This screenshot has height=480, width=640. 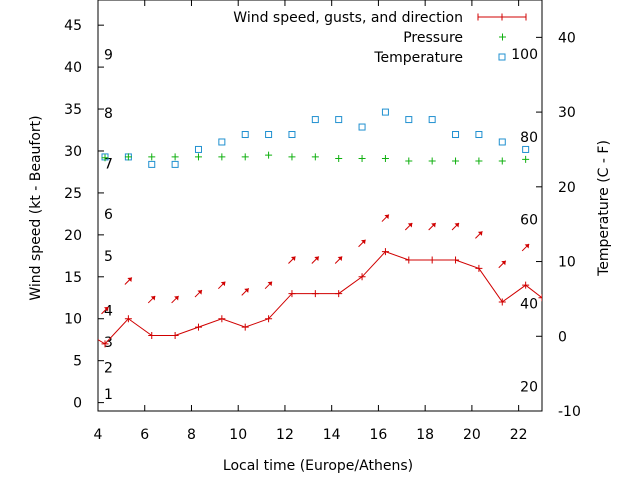 What do you see at coordinates (108, 368) in the screenshot?
I see `beaufort-label: 2` at bounding box center [108, 368].